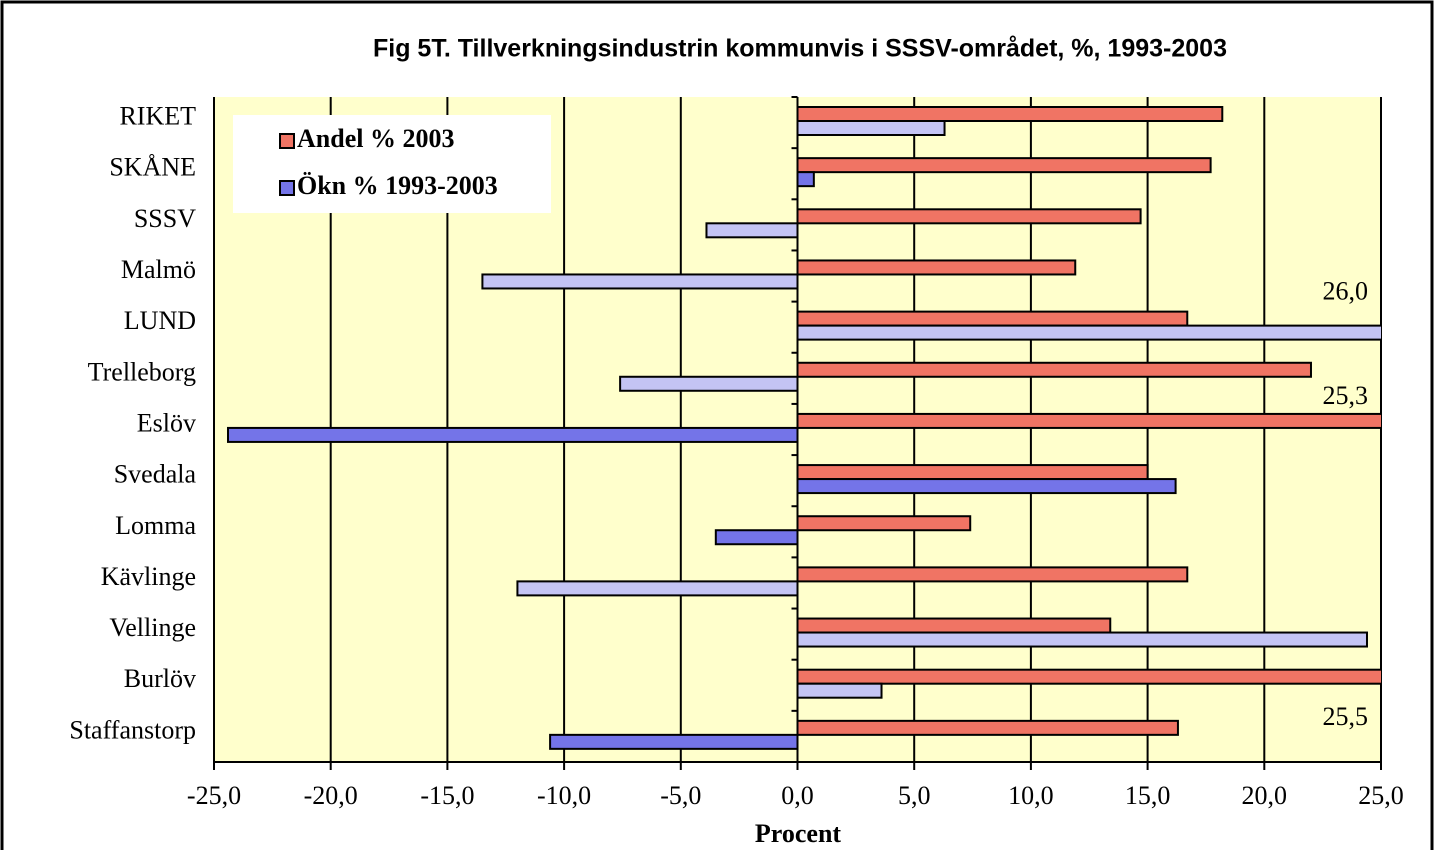 The image size is (1434, 850). What do you see at coordinates (142, 371) in the screenshot?
I see `y-tick-label: Trelleborg` at bounding box center [142, 371].